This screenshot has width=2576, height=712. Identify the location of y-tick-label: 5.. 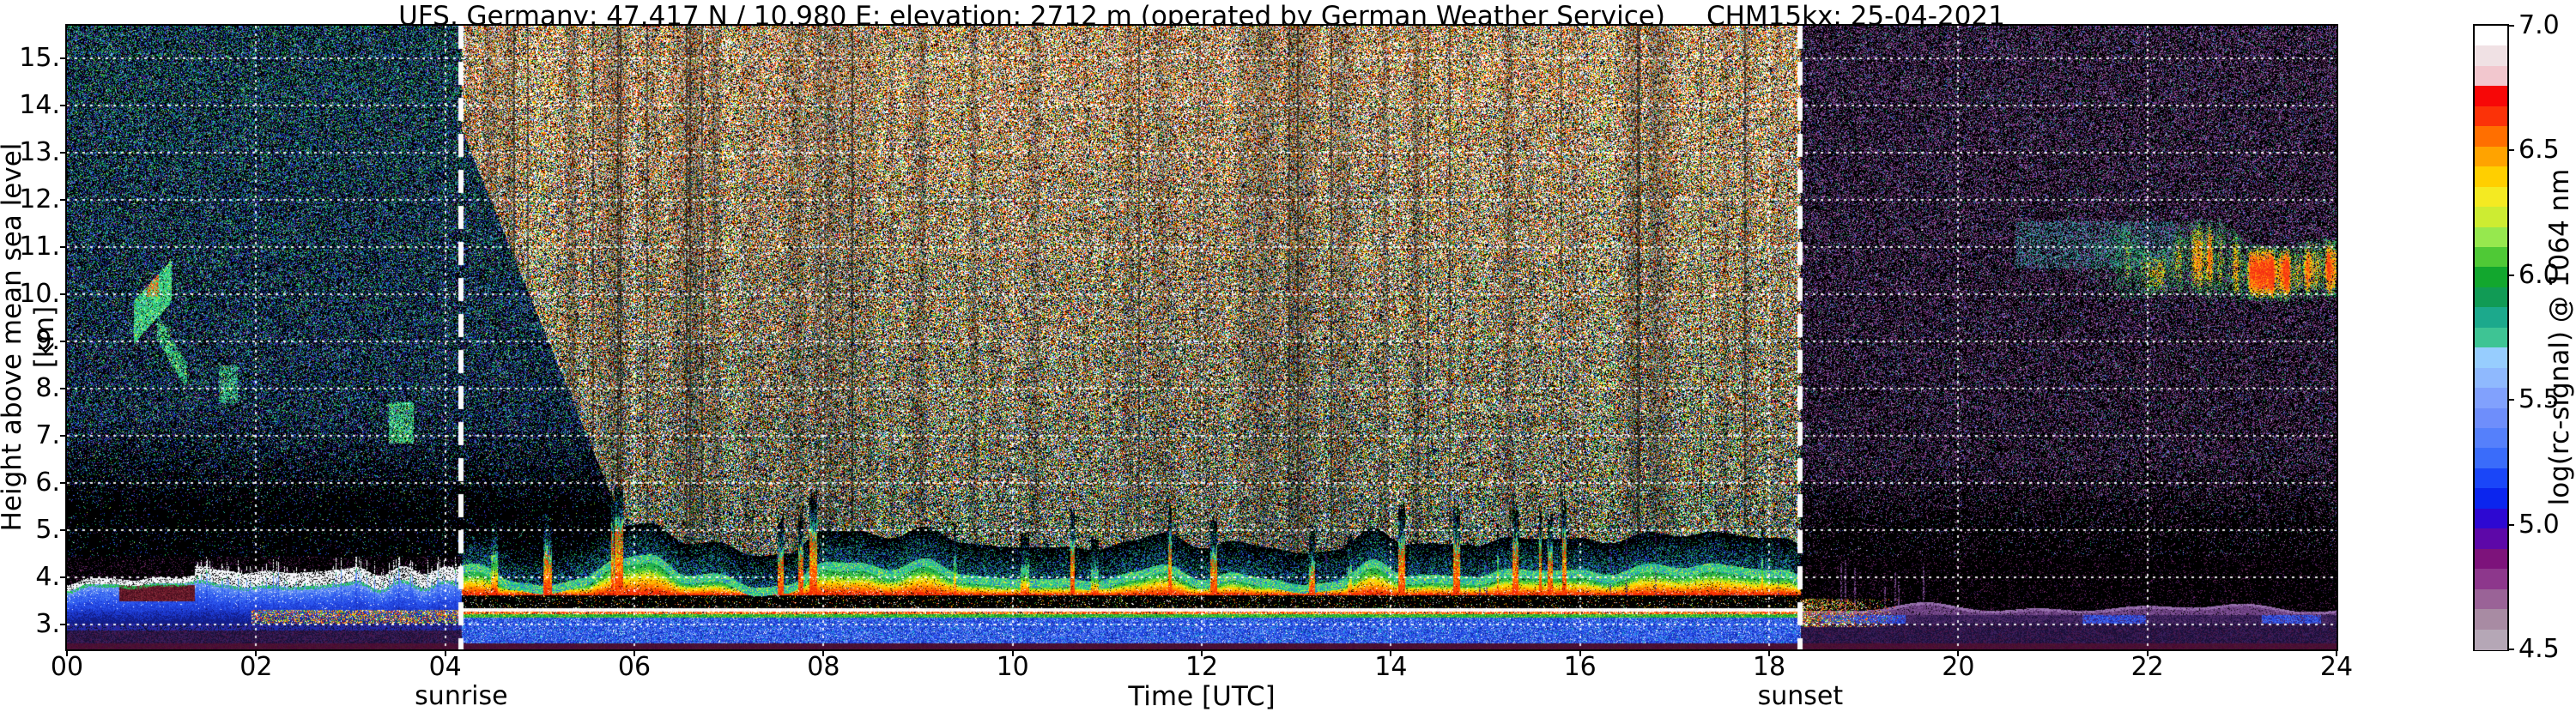
(47, 530).